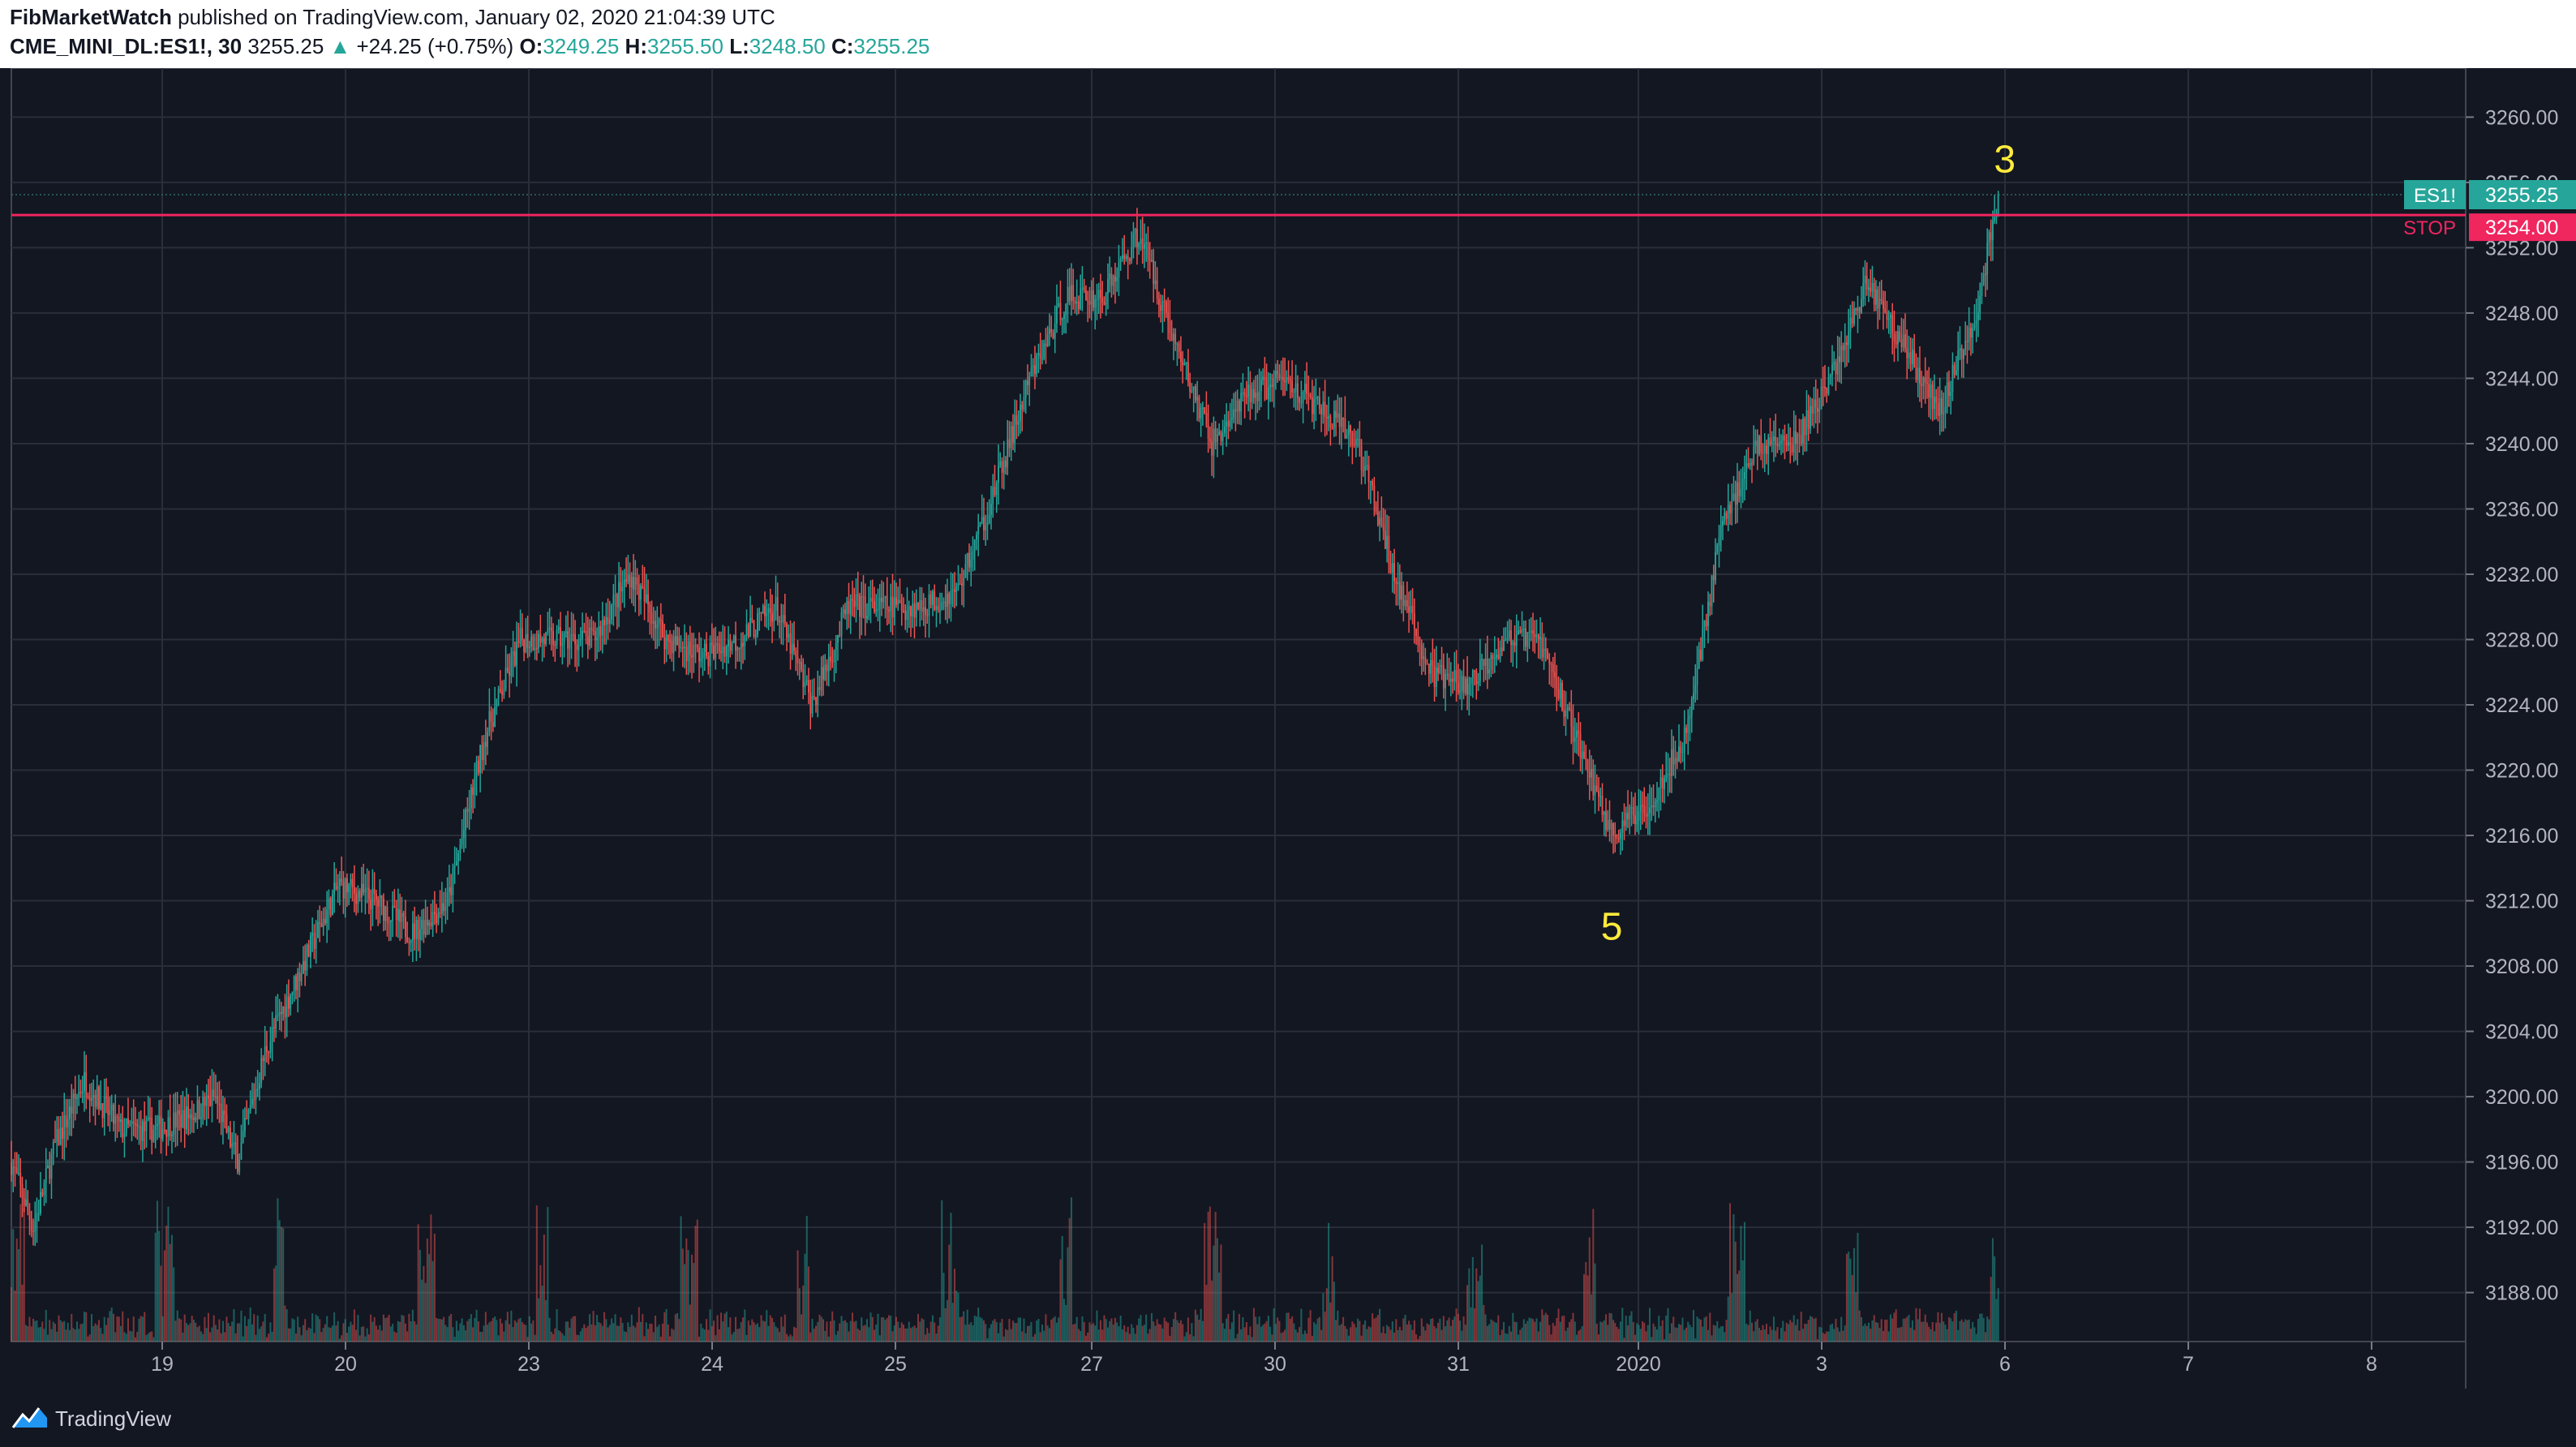  What do you see at coordinates (1264, 1359) in the screenshot?
I see `time-axis: 19 20 23 24 25 27 30 31 2020 3 6 7 8` at bounding box center [1264, 1359].